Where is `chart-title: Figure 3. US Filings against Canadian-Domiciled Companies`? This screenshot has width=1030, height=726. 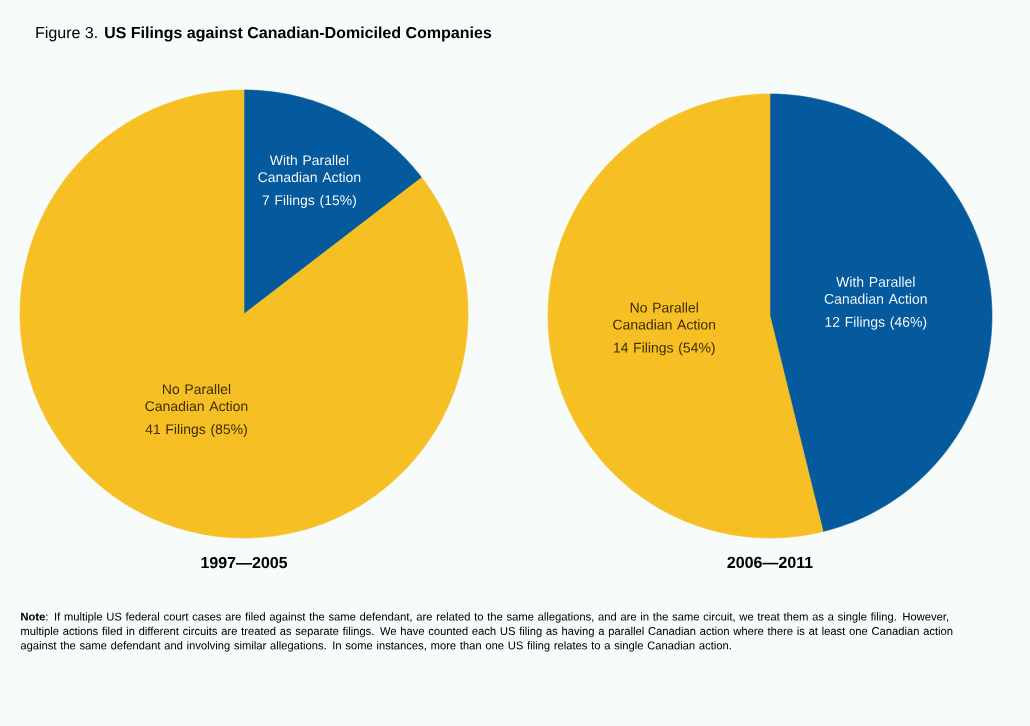 chart-title: Figure 3. US Filings against Canadian-Domiciled Companies is located at coordinates (264, 34).